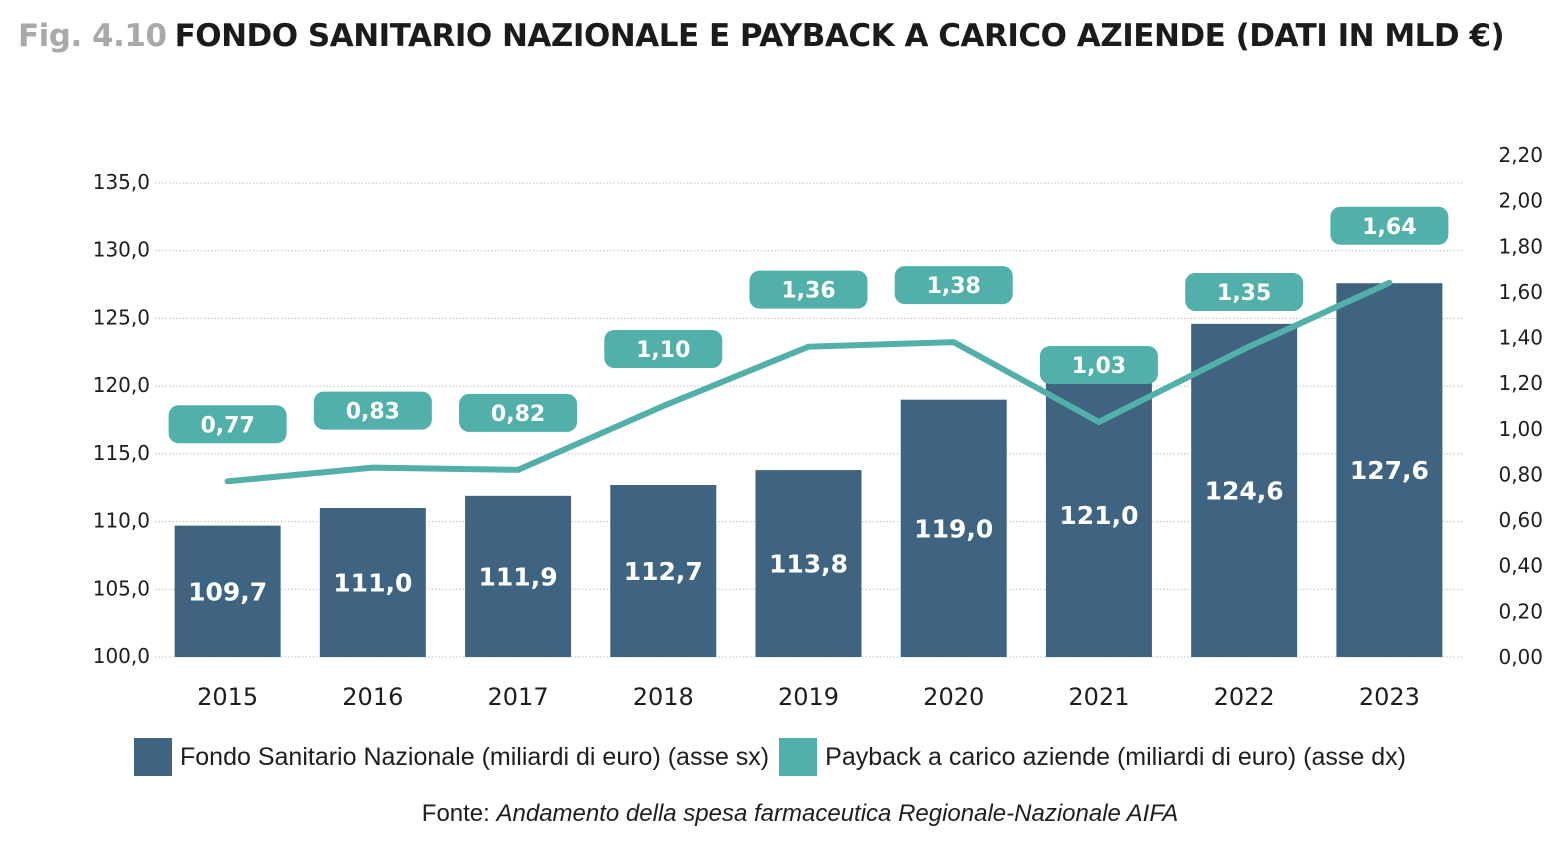 The width and height of the screenshot is (1560, 852). I want to click on payback-value-label: 1,36, so click(808, 291).